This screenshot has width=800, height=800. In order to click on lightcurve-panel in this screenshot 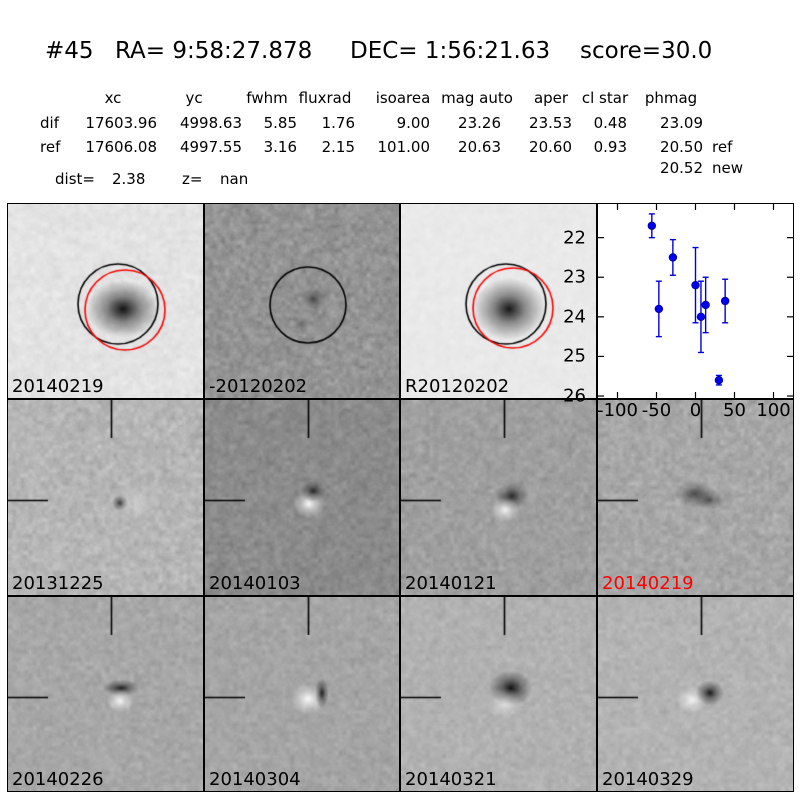, I will do `click(695, 301)`.